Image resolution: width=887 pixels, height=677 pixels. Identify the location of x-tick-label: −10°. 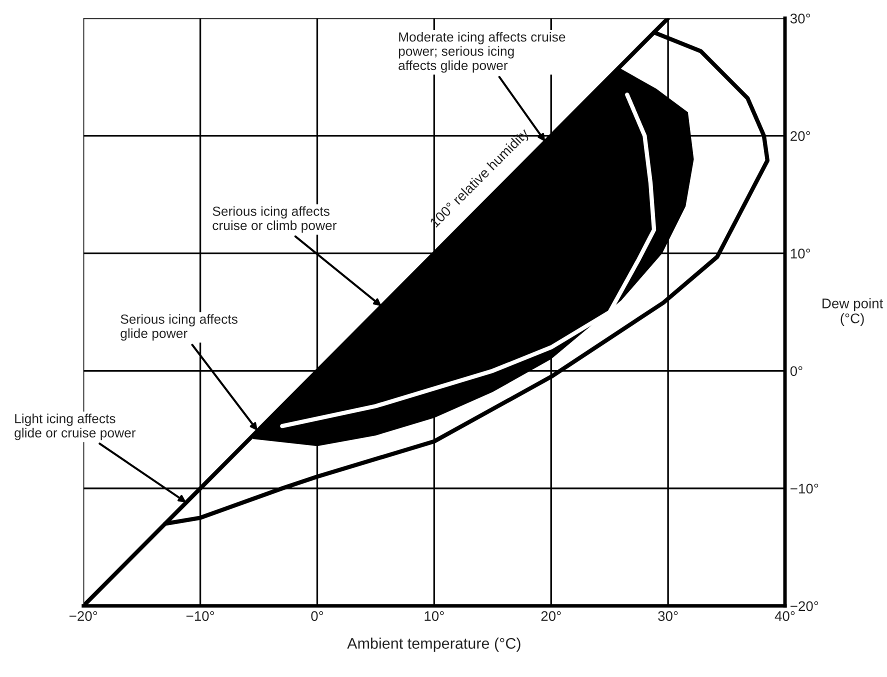
(200, 616).